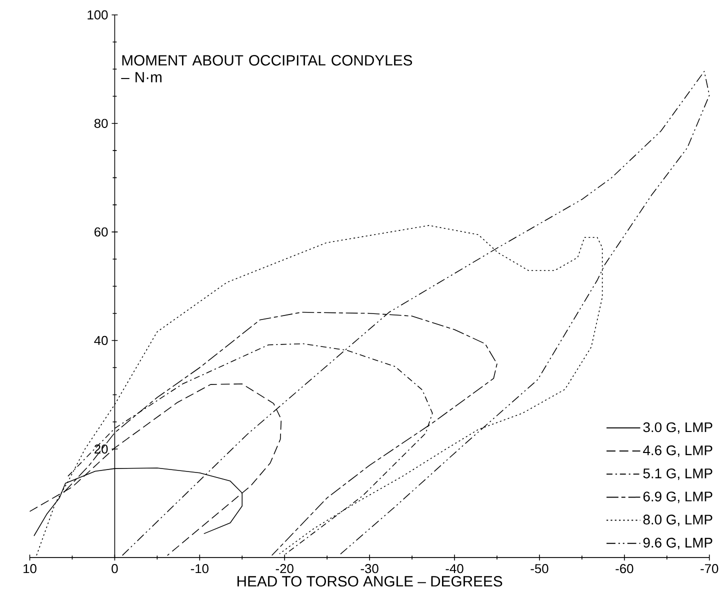  What do you see at coordinates (369, 581) in the screenshot?
I see `x-axis-title: HEAD TO TORSO ANGLE – DEGREES` at bounding box center [369, 581].